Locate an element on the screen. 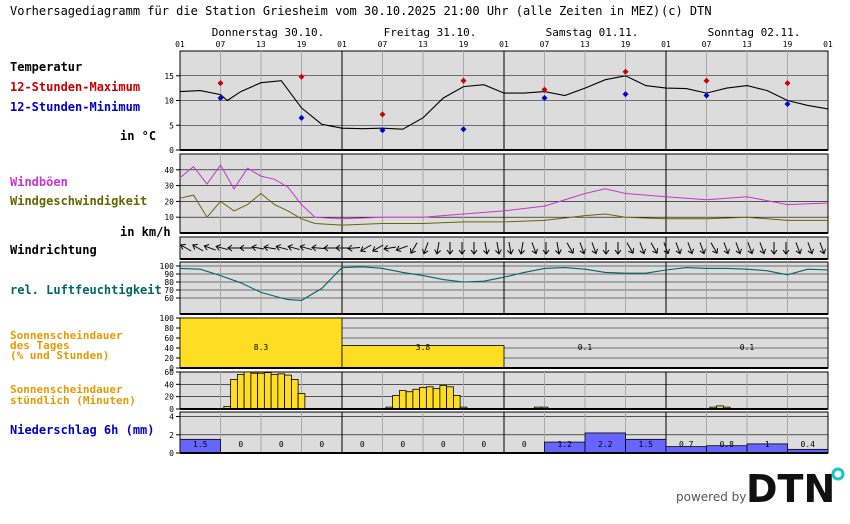  precip-value: 2.2 is located at coordinates (605, 444).